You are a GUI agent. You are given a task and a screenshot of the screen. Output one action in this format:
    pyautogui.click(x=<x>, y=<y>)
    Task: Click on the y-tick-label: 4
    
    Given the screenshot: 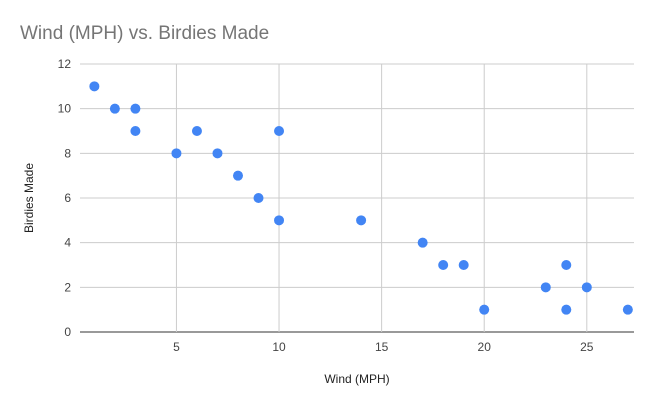 What is the action you would take?
    pyautogui.click(x=67, y=243)
    